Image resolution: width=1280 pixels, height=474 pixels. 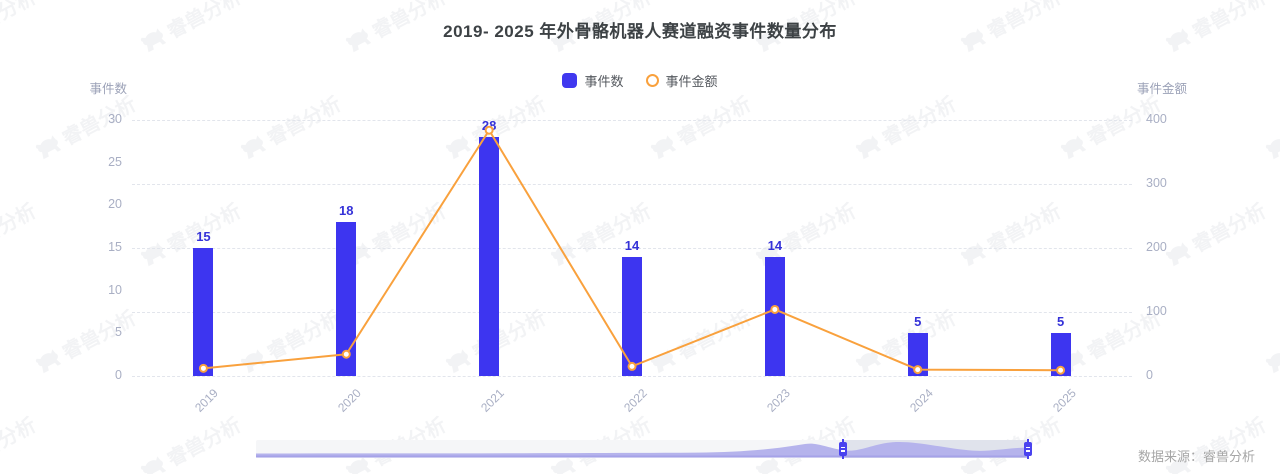 What do you see at coordinates (207, 400) in the screenshot?
I see `x-axis-label-2019: 2019` at bounding box center [207, 400].